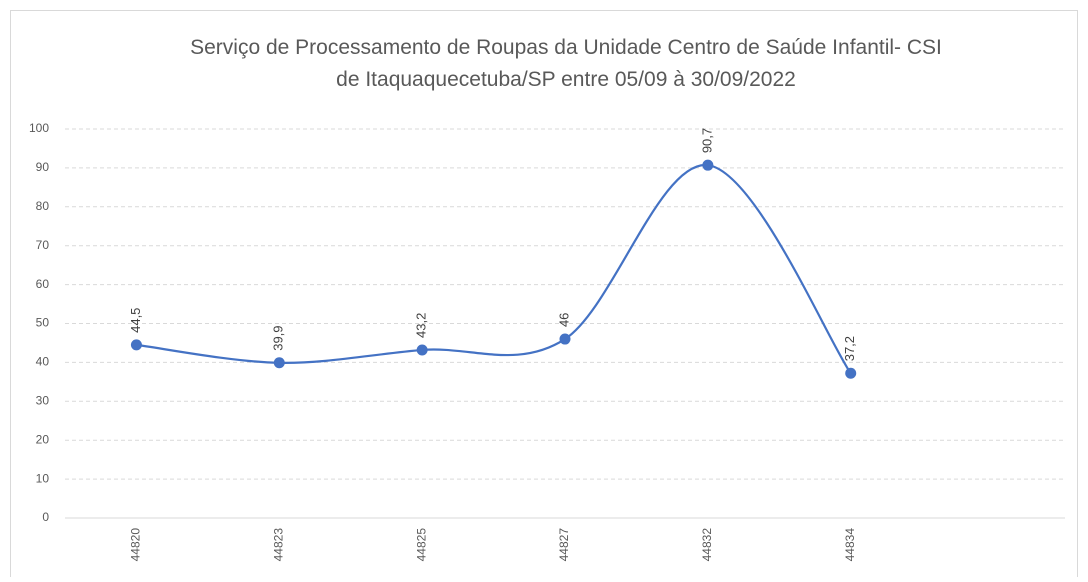  Describe the element at coordinates (278, 337) in the screenshot. I see `data-label: 39,9` at that location.